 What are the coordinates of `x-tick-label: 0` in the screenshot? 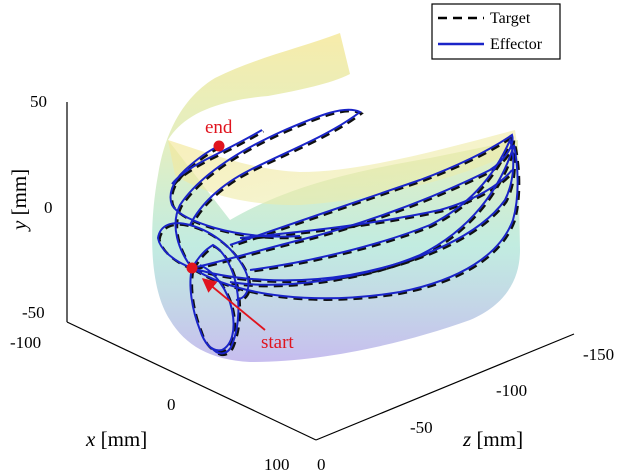 It's located at (171, 404).